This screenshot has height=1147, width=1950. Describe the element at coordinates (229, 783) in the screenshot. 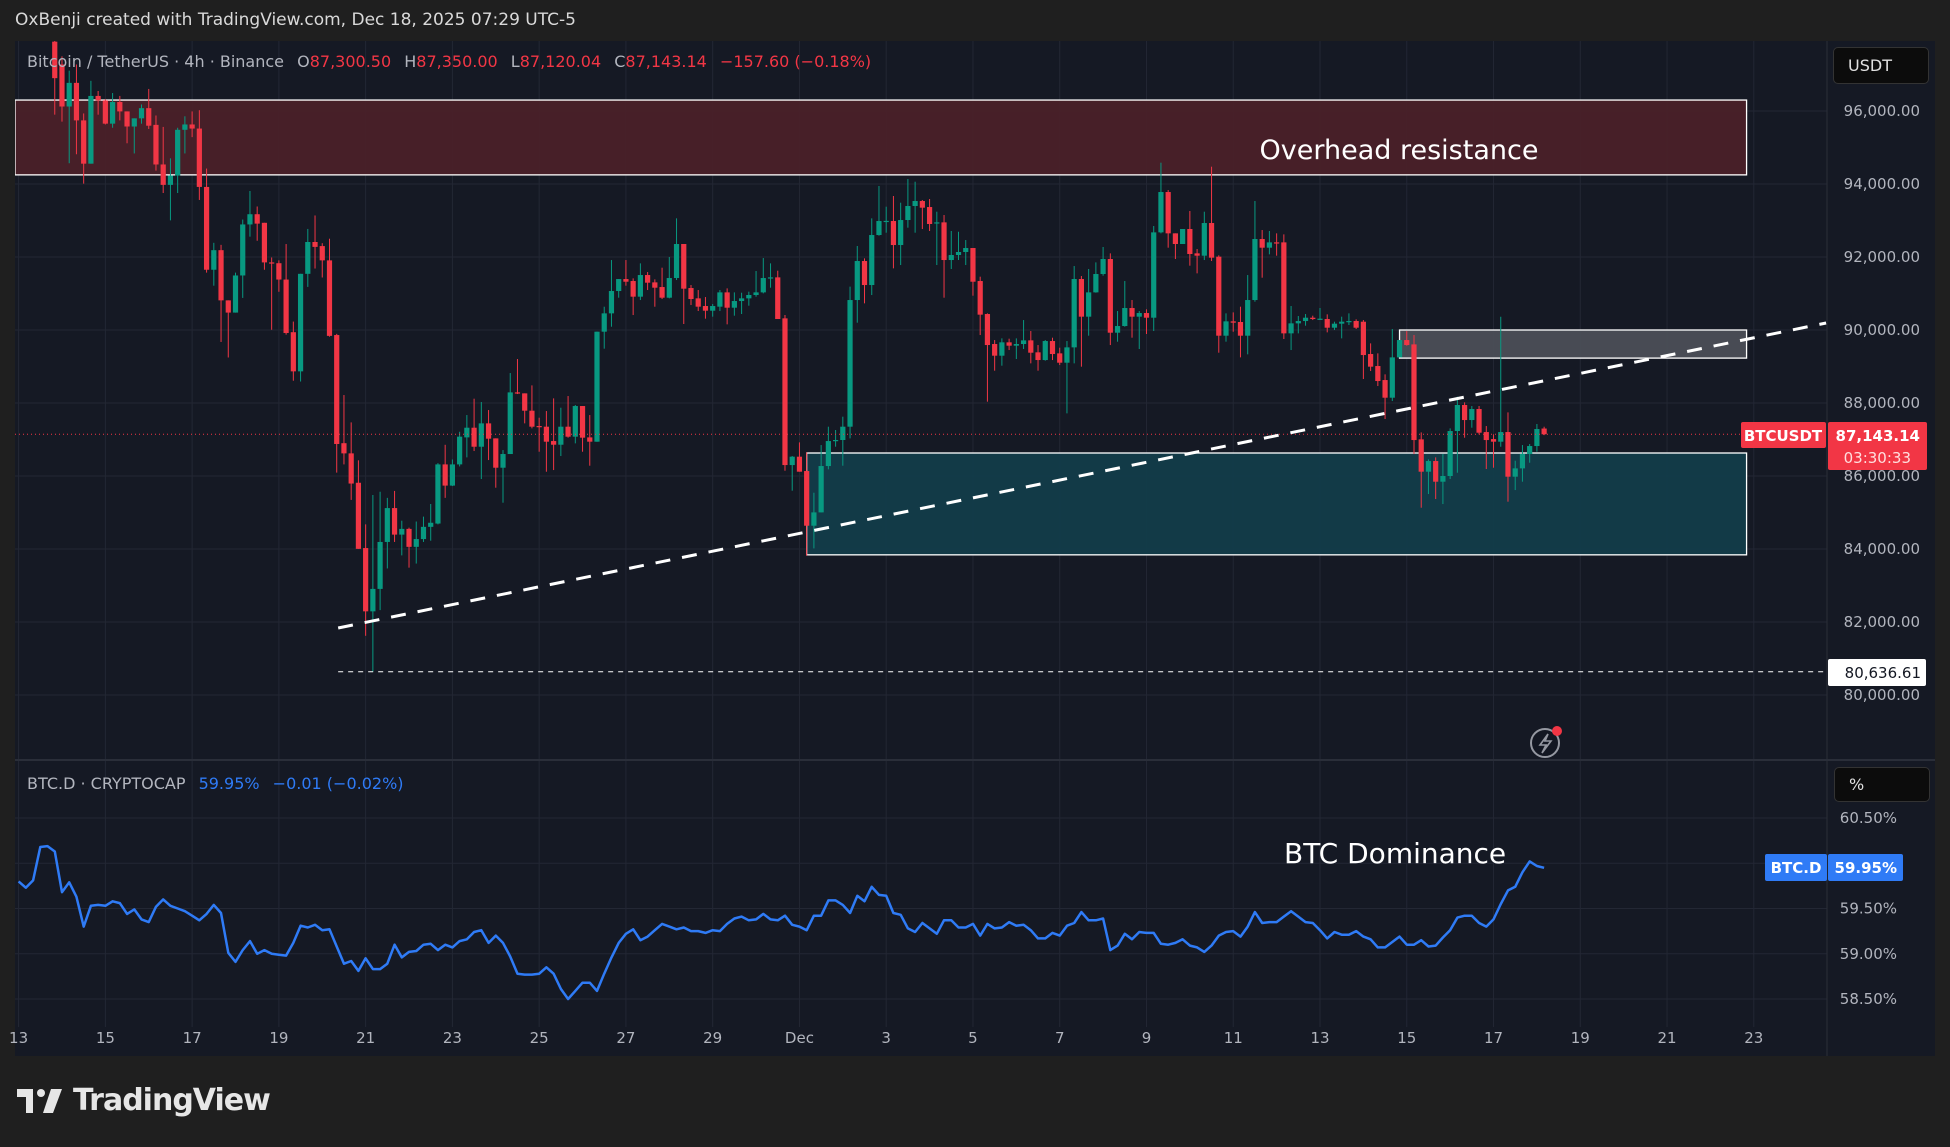

I see `indicator-value: 59.95%` at that location.